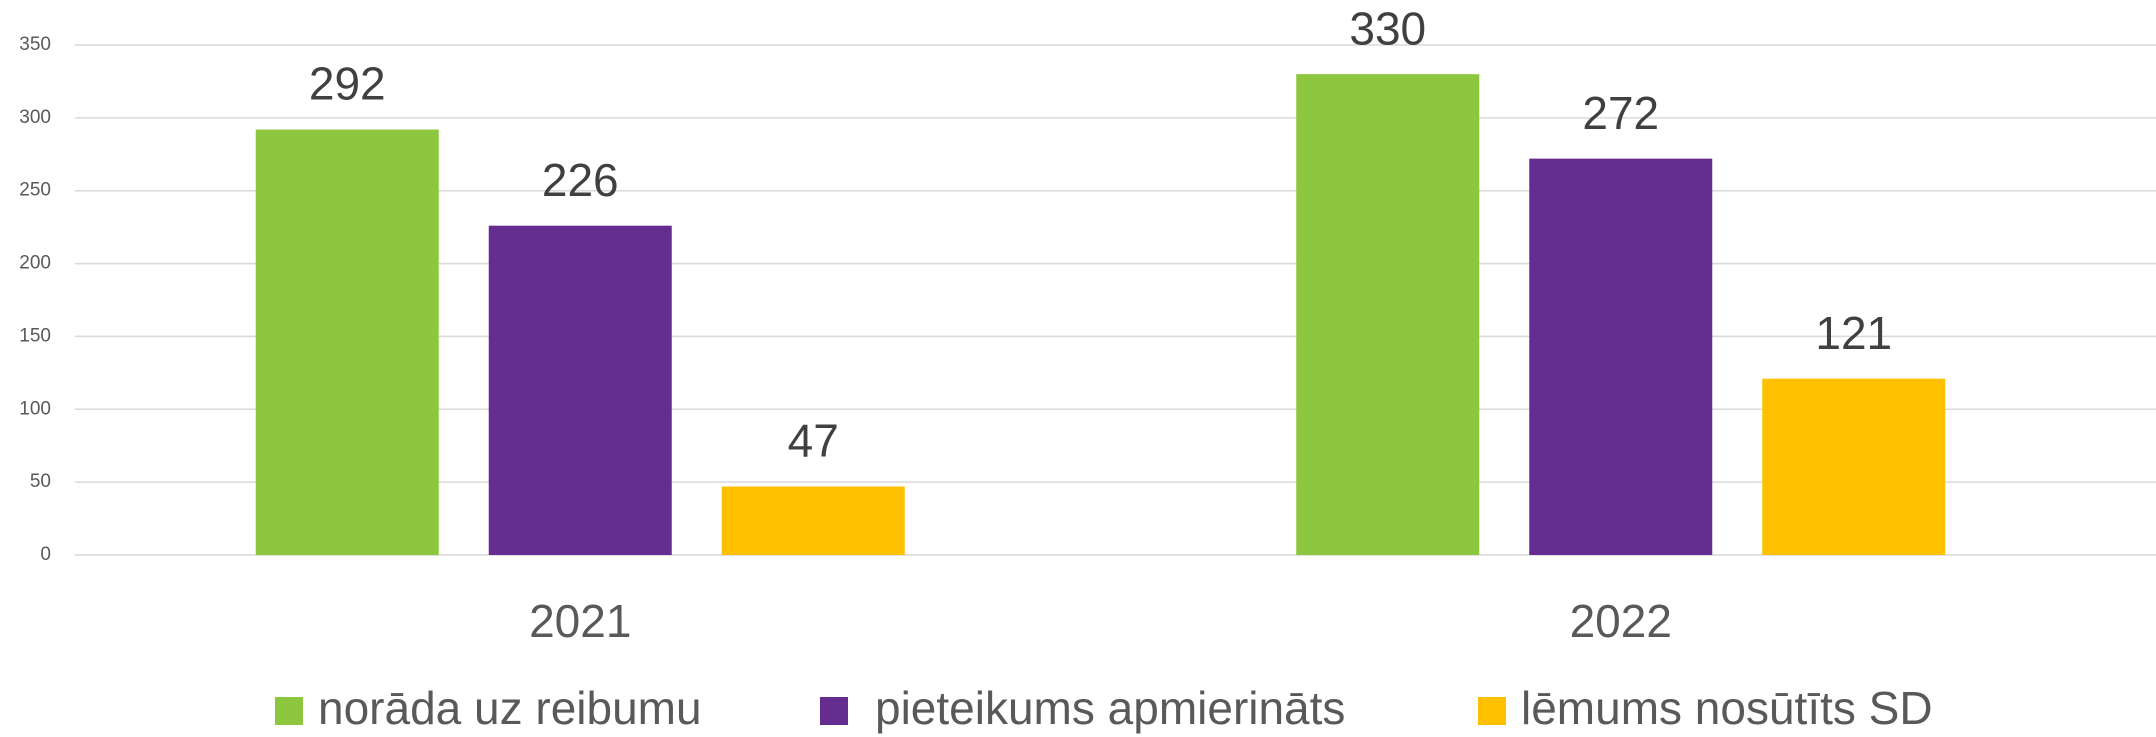 The width and height of the screenshot is (2156, 737). I want to click on legend-label: lēmums nosūtīts SD, so click(1727, 708).